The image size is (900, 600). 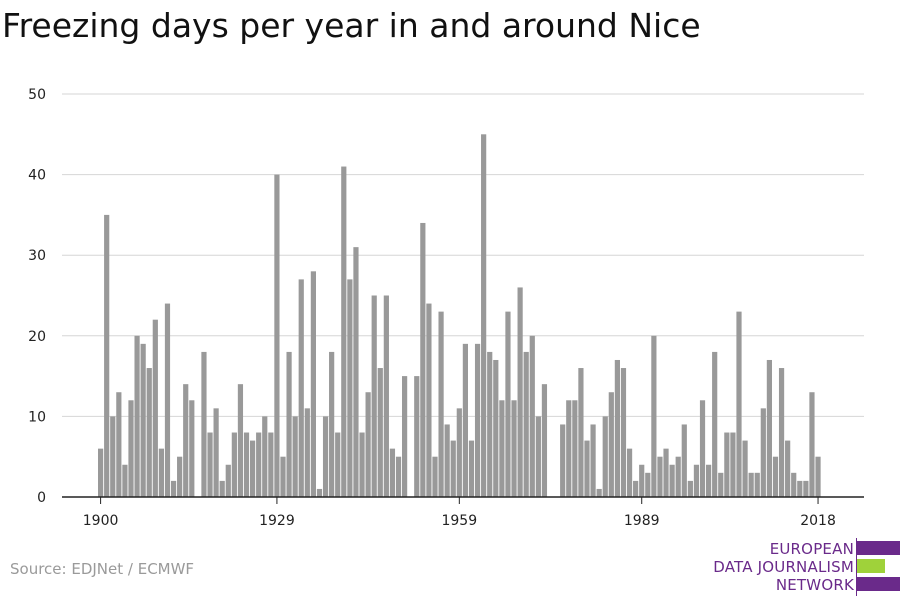 What do you see at coordinates (775, 476) in the screenshot?
I see `bar-2011` at bounding box center [775, 476].